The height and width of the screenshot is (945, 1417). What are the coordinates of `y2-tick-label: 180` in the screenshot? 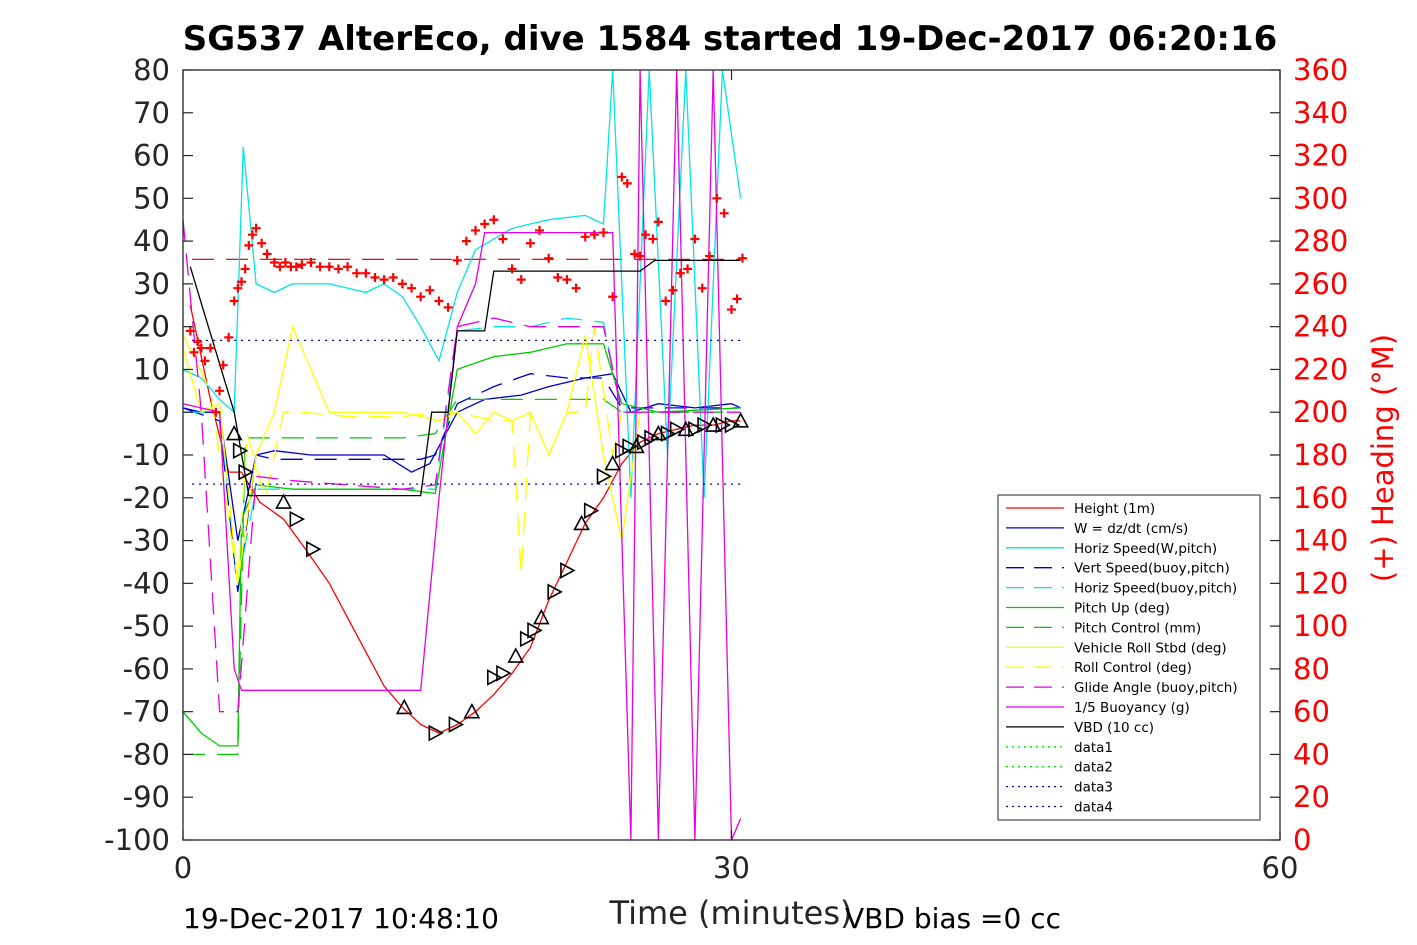 It's located at (1320, 455).